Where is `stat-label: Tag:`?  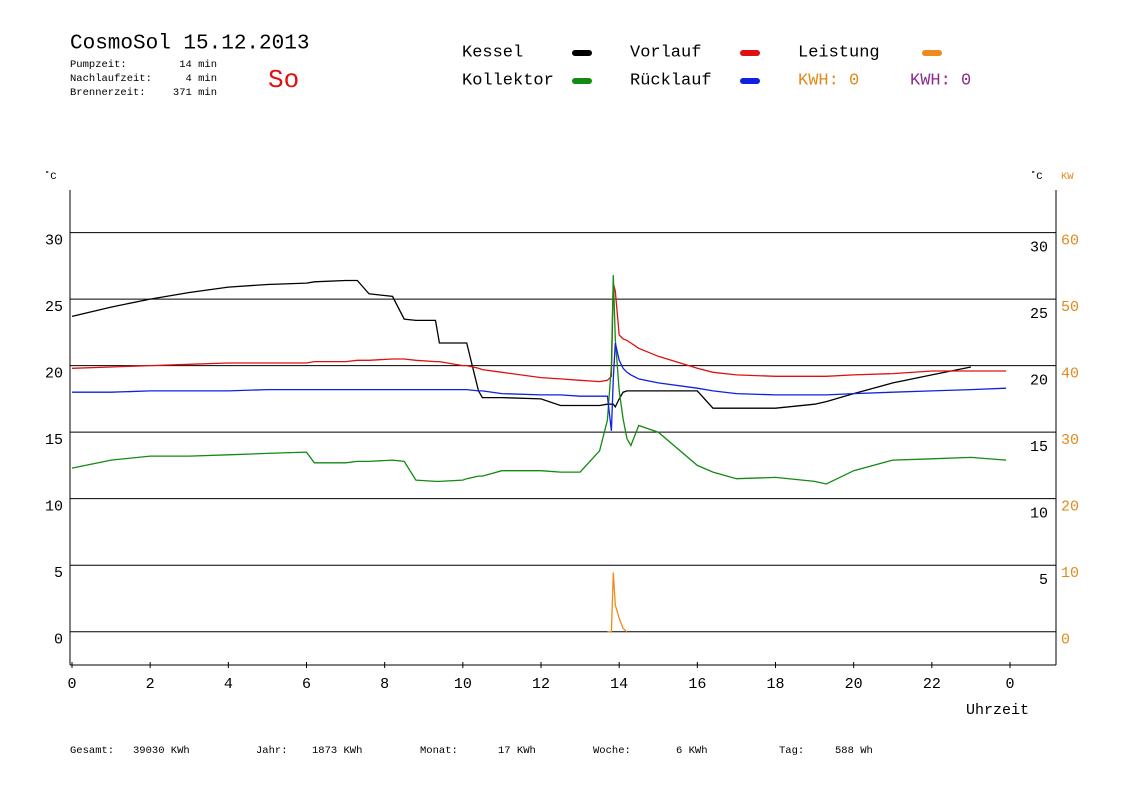
stat-label: Tag: is located at coordinates (791, 751).